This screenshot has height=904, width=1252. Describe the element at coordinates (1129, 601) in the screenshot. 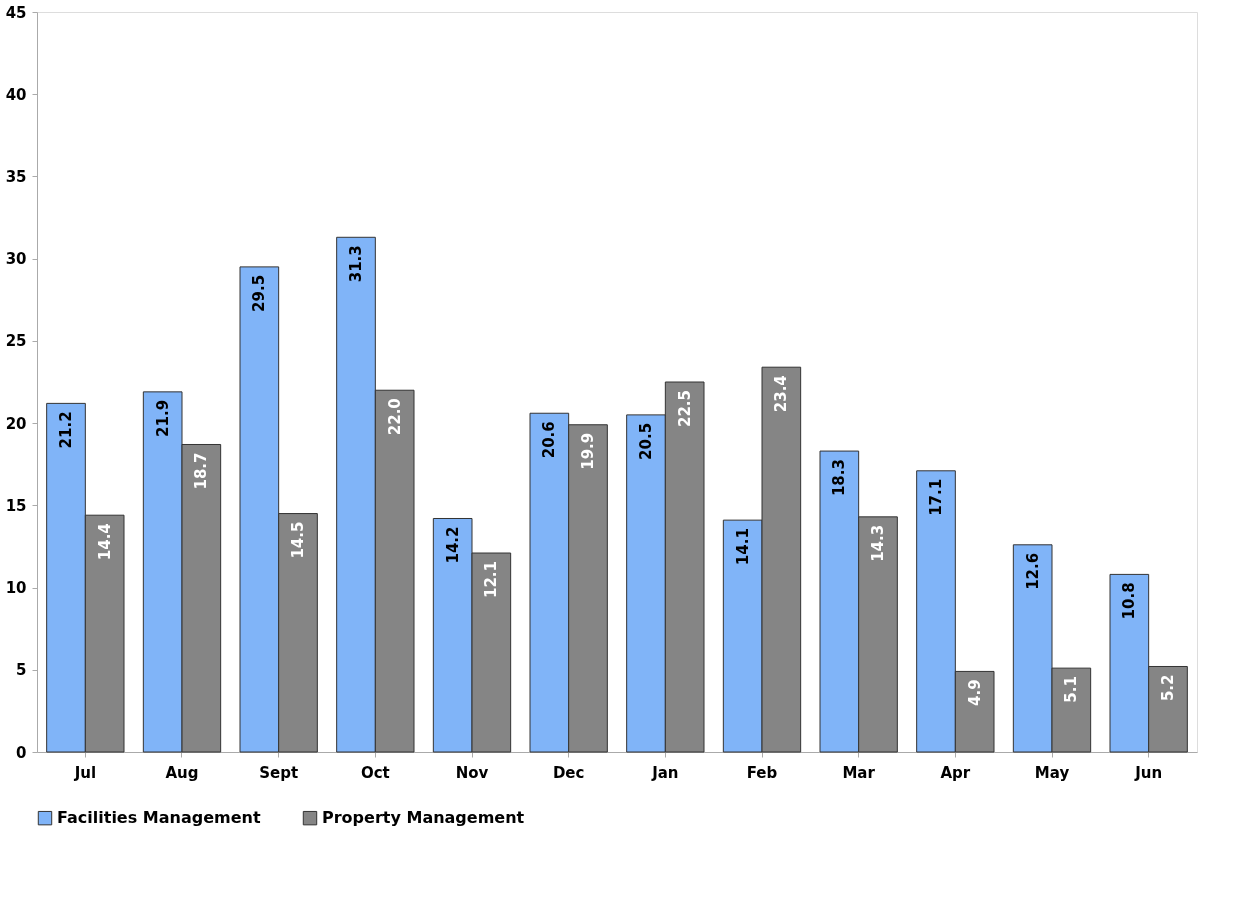

I see `text: 10.8` at that location.